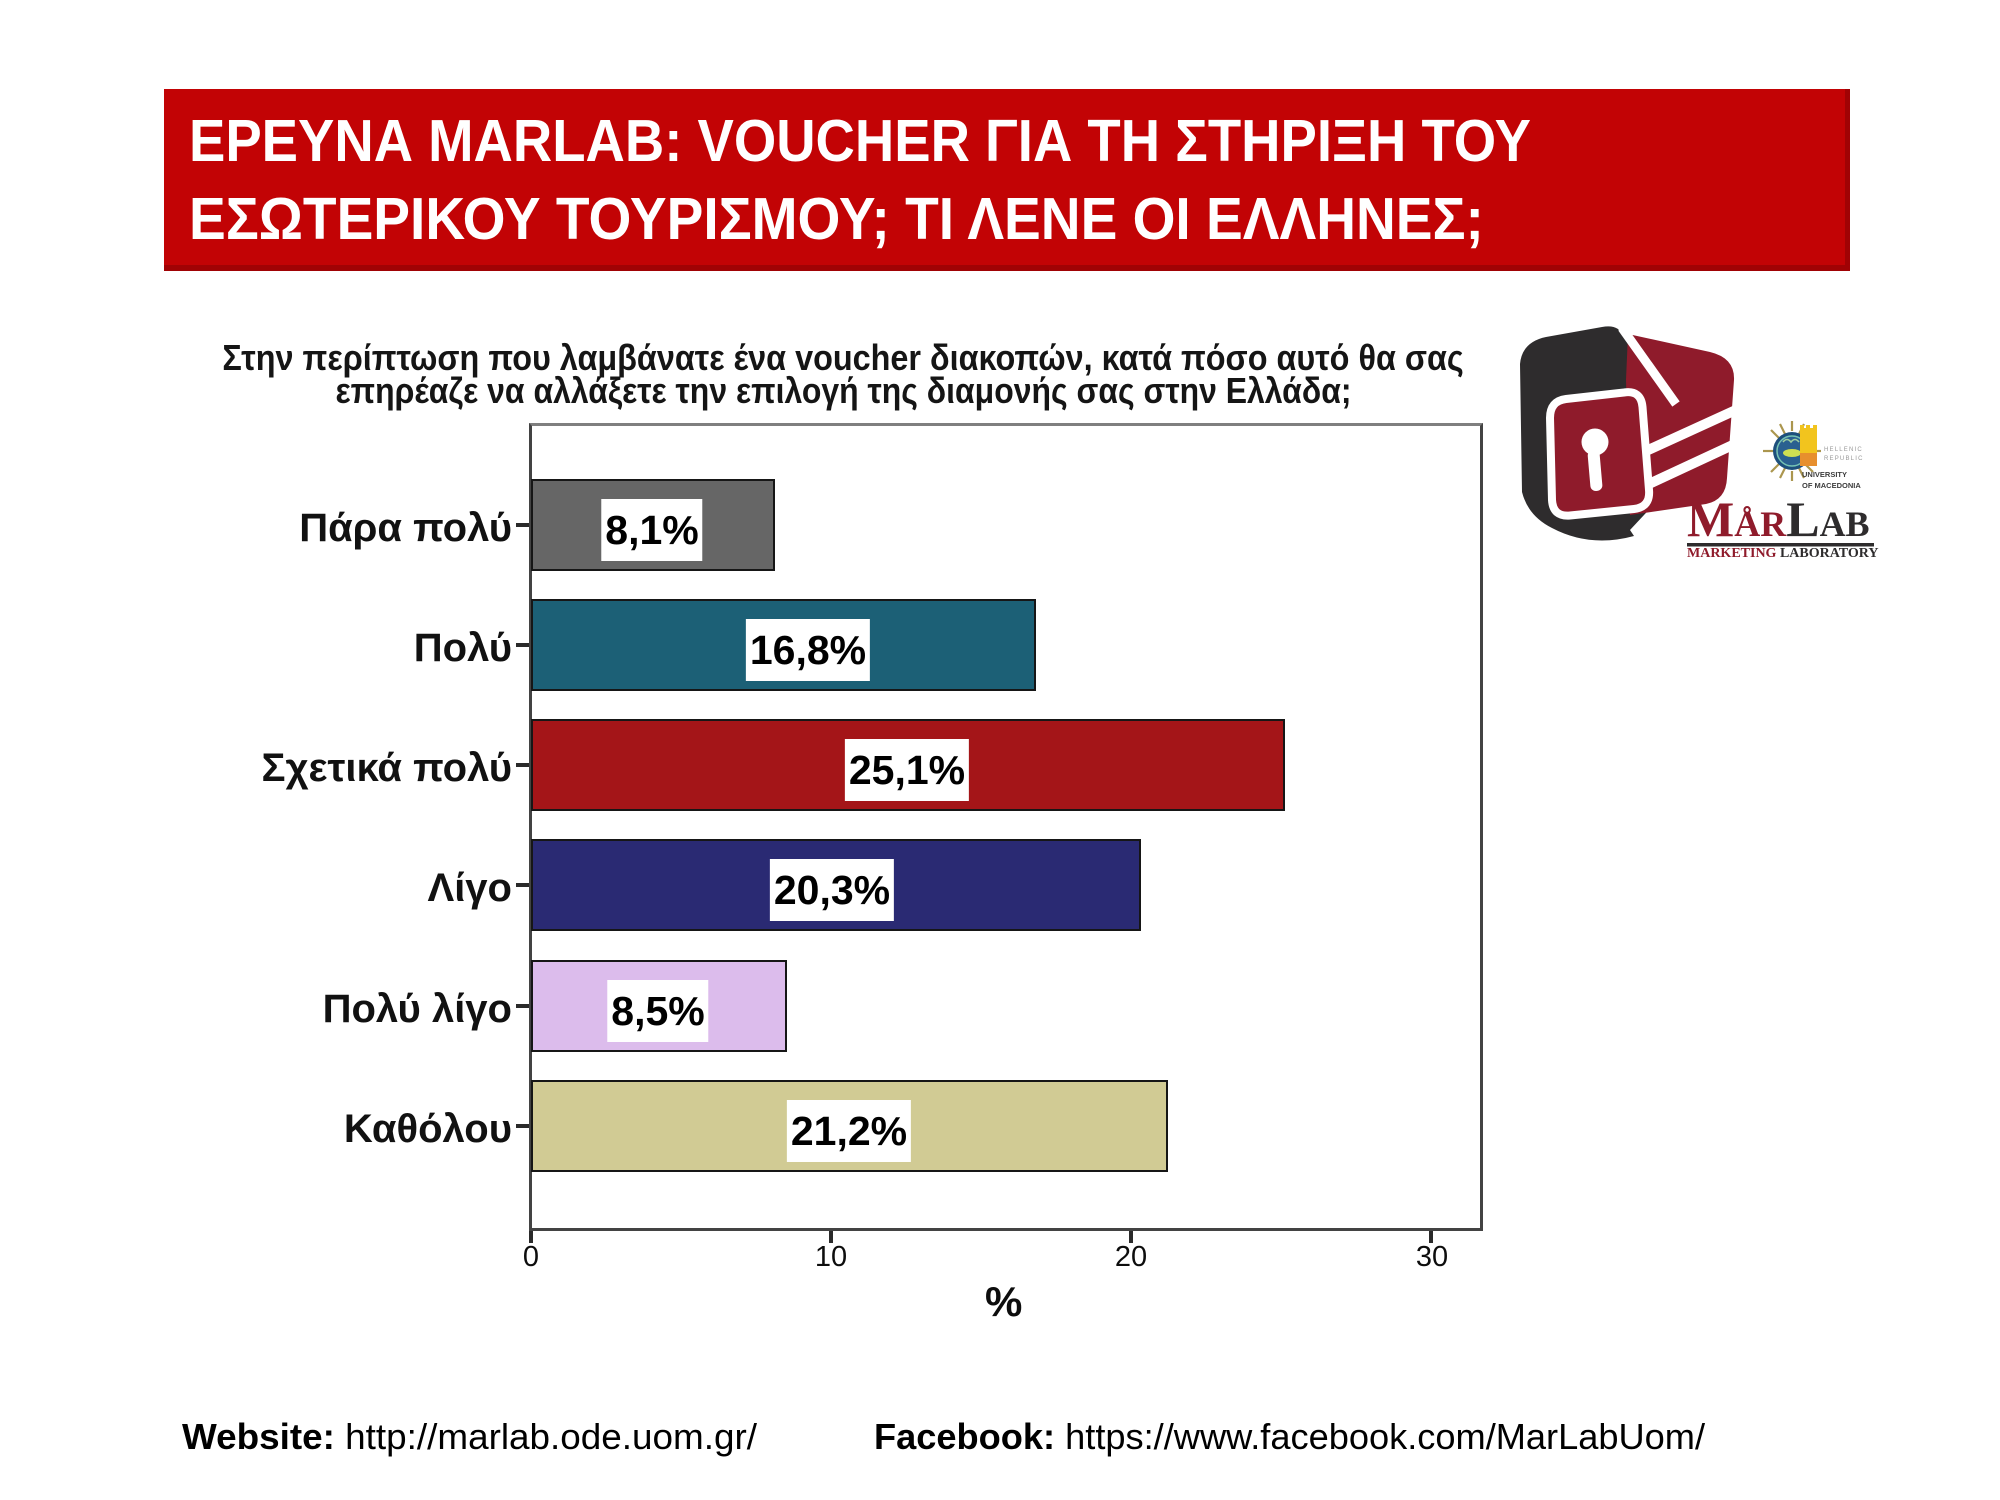 The width and height of the screenshot is (2000, 1500). Describe the element at coordinates (1843, 450) in the screenshot. I see `svg-text: HELLENIC` at that location.